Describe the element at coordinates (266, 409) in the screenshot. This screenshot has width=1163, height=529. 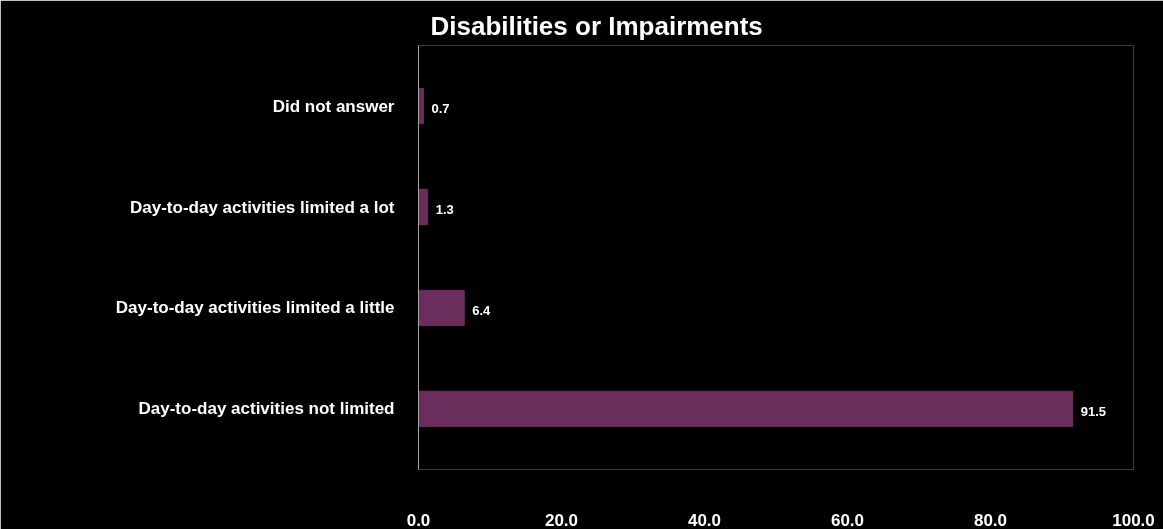
I see `y-tick-label: Day-to-day activities not limited` at that location.